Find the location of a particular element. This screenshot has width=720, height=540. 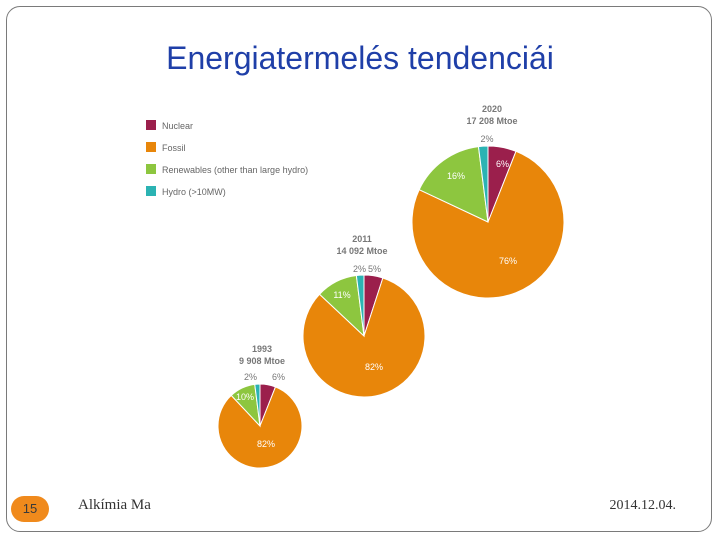

pie-2011-label-fossil: 82% is located at coordinates (374, 367).